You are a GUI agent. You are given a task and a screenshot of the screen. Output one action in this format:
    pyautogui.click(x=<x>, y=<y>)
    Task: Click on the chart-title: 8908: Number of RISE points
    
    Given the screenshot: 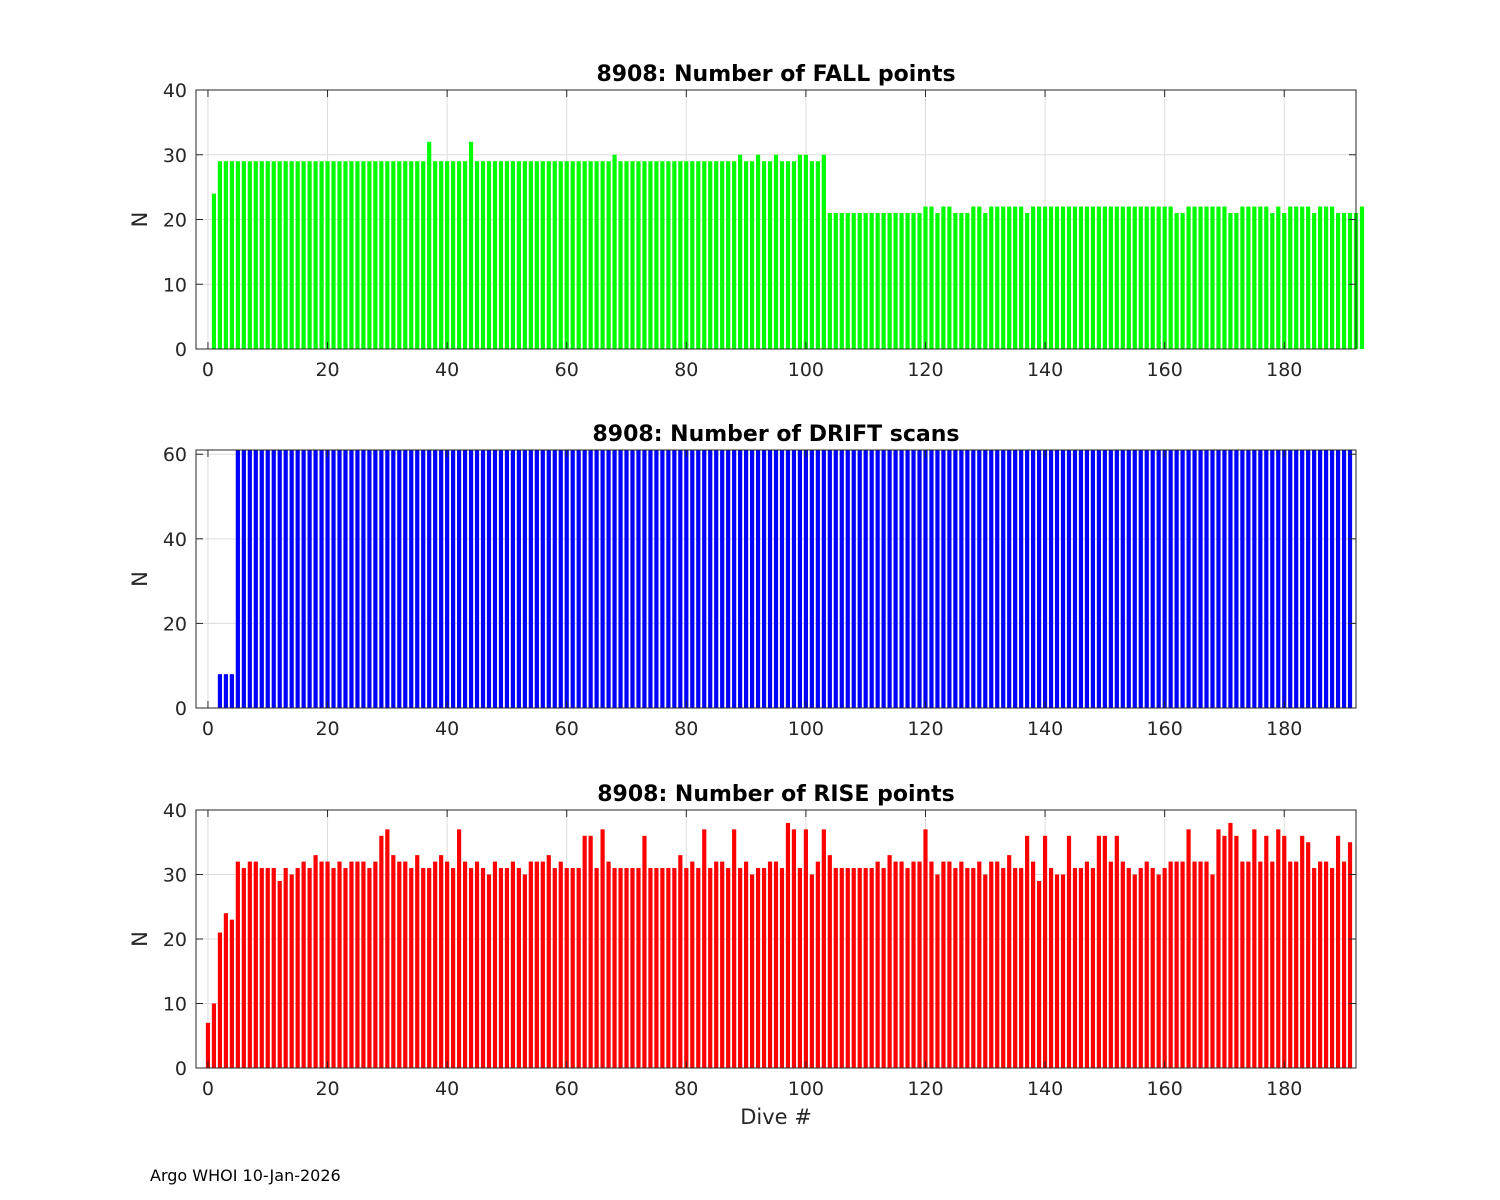 What is the action you would take?
    pyautogui.click(x=776, y=794)
    